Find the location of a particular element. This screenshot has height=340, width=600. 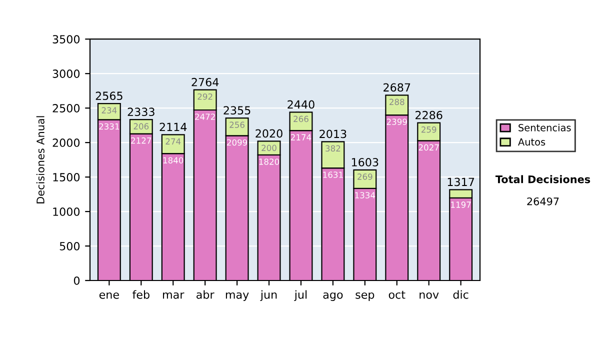

data-label: 1840 is located at coordinates (173, 160).